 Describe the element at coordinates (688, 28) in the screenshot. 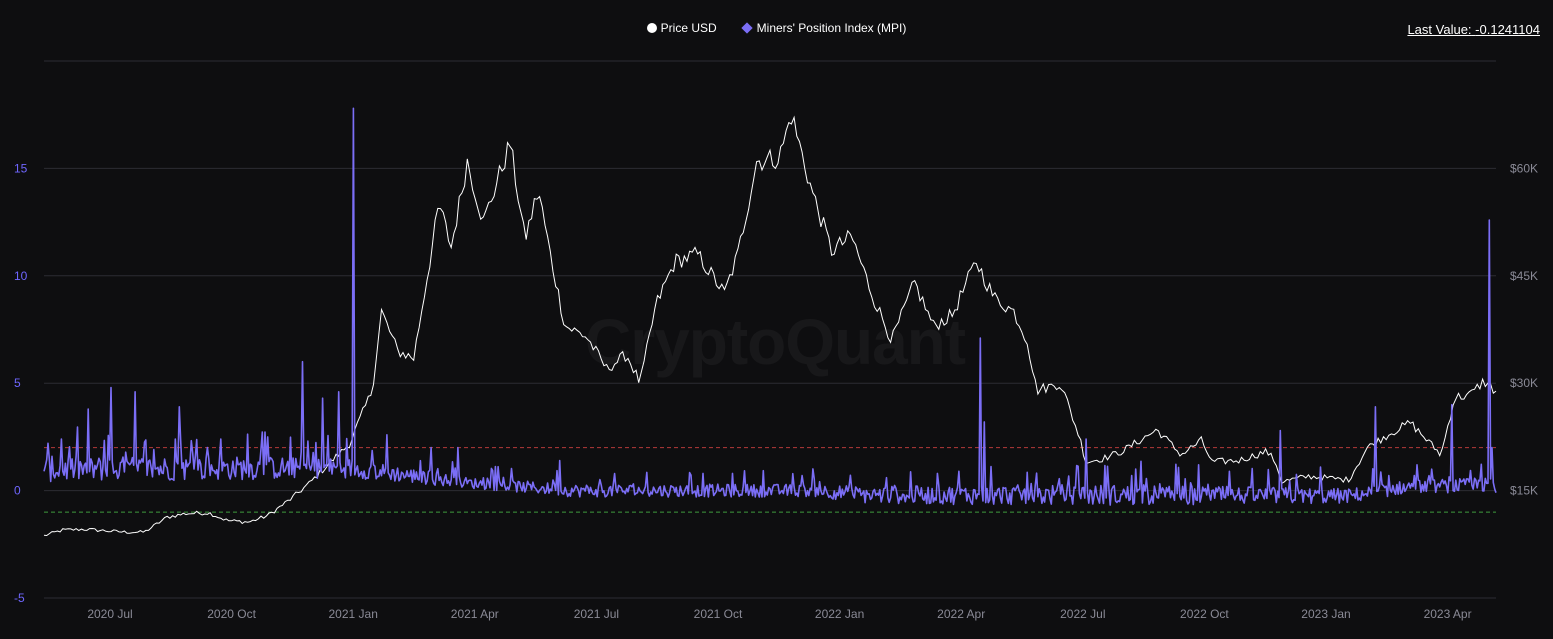

I see `legend-label-price: Price USD` at that location.